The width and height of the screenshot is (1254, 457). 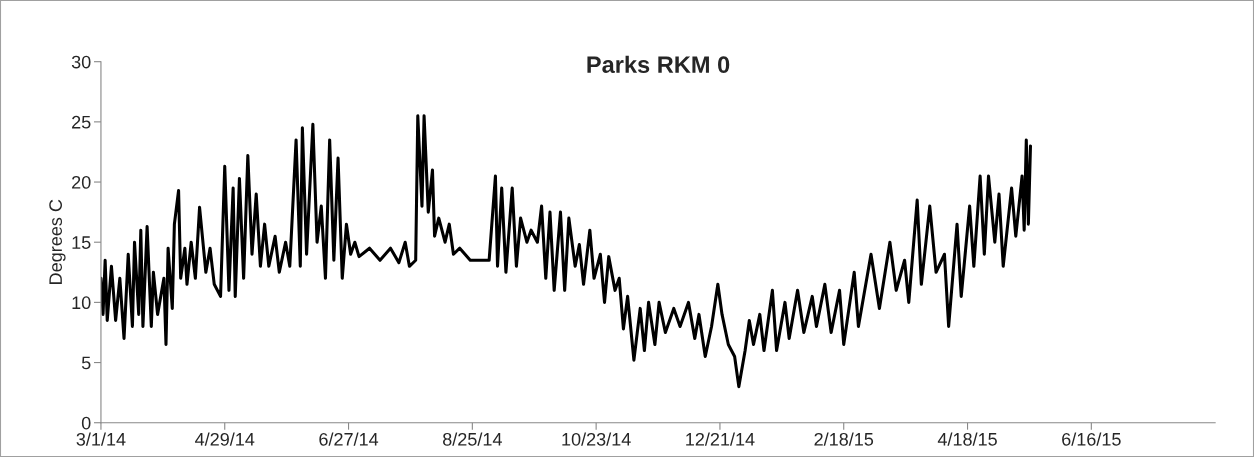 What do you see at coordinates (81, 242) in the screenshot?
I see `y-tick-label: 15` at bounding box center [81, 242].